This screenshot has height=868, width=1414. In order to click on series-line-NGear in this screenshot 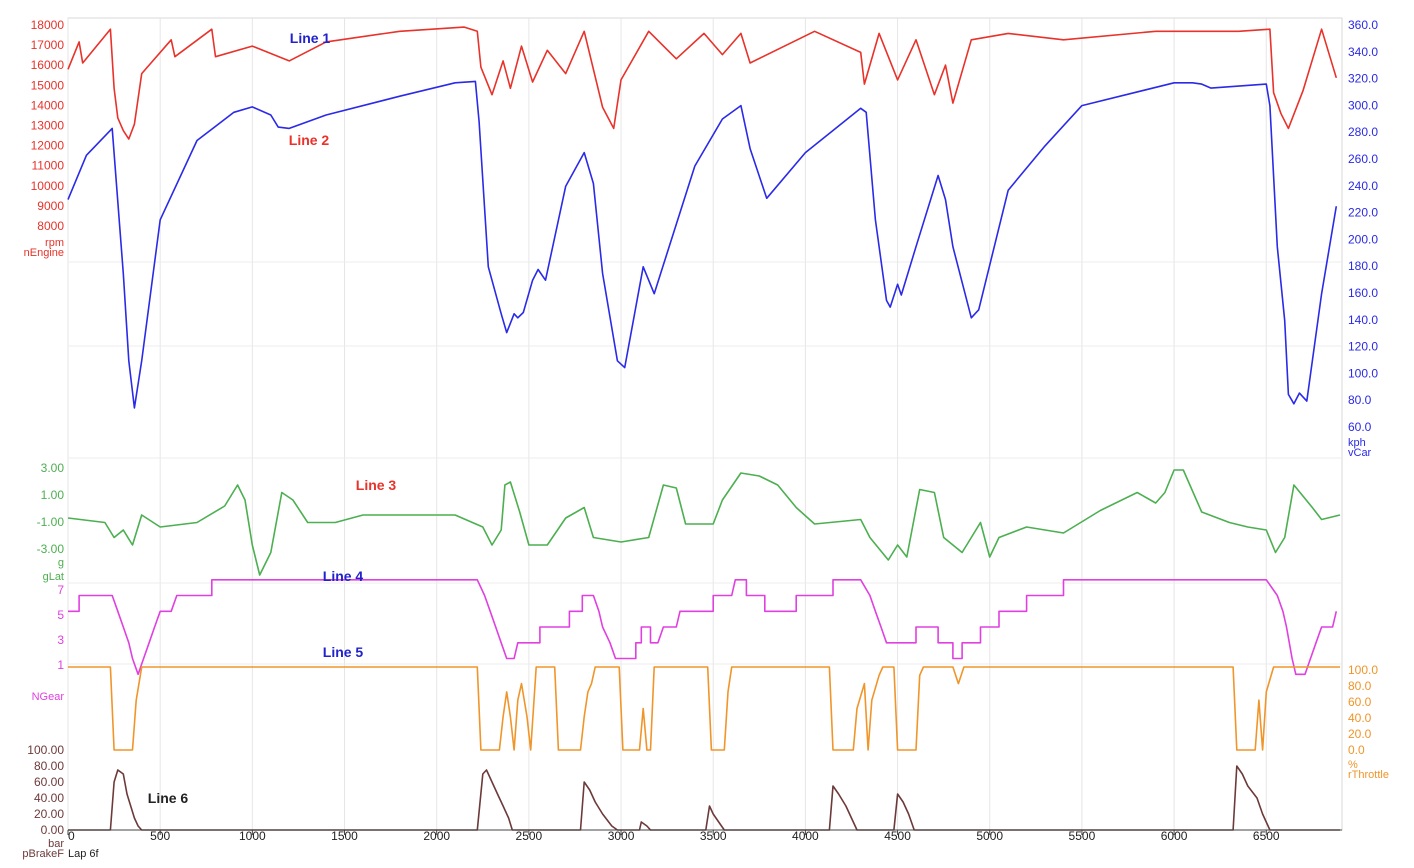, I will do `click(703, 627)`.